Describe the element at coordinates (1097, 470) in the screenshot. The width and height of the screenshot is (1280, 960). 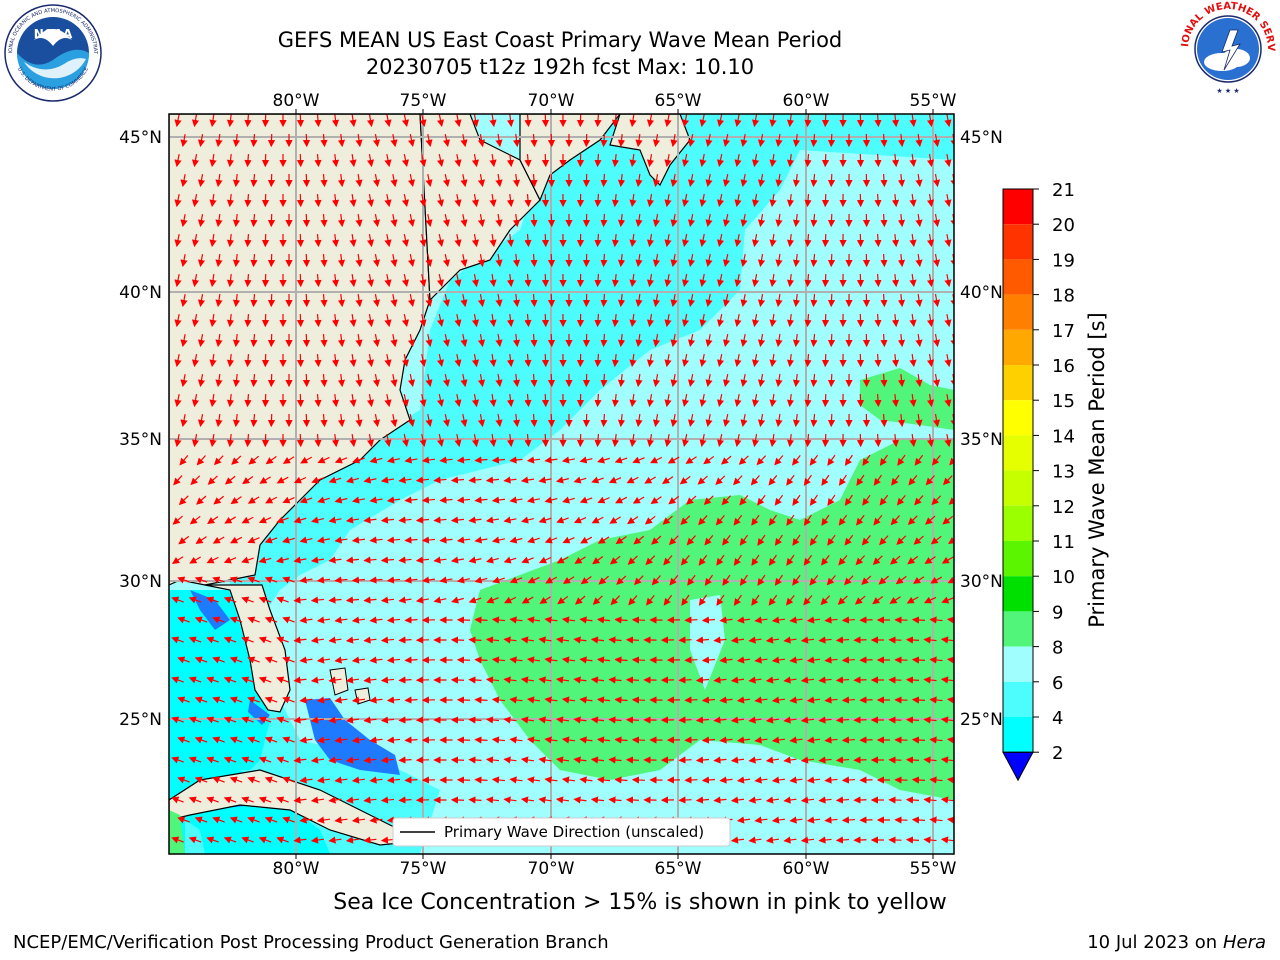
I see `colorbar-label: Primary Wave Mean Period [s]` at that location.